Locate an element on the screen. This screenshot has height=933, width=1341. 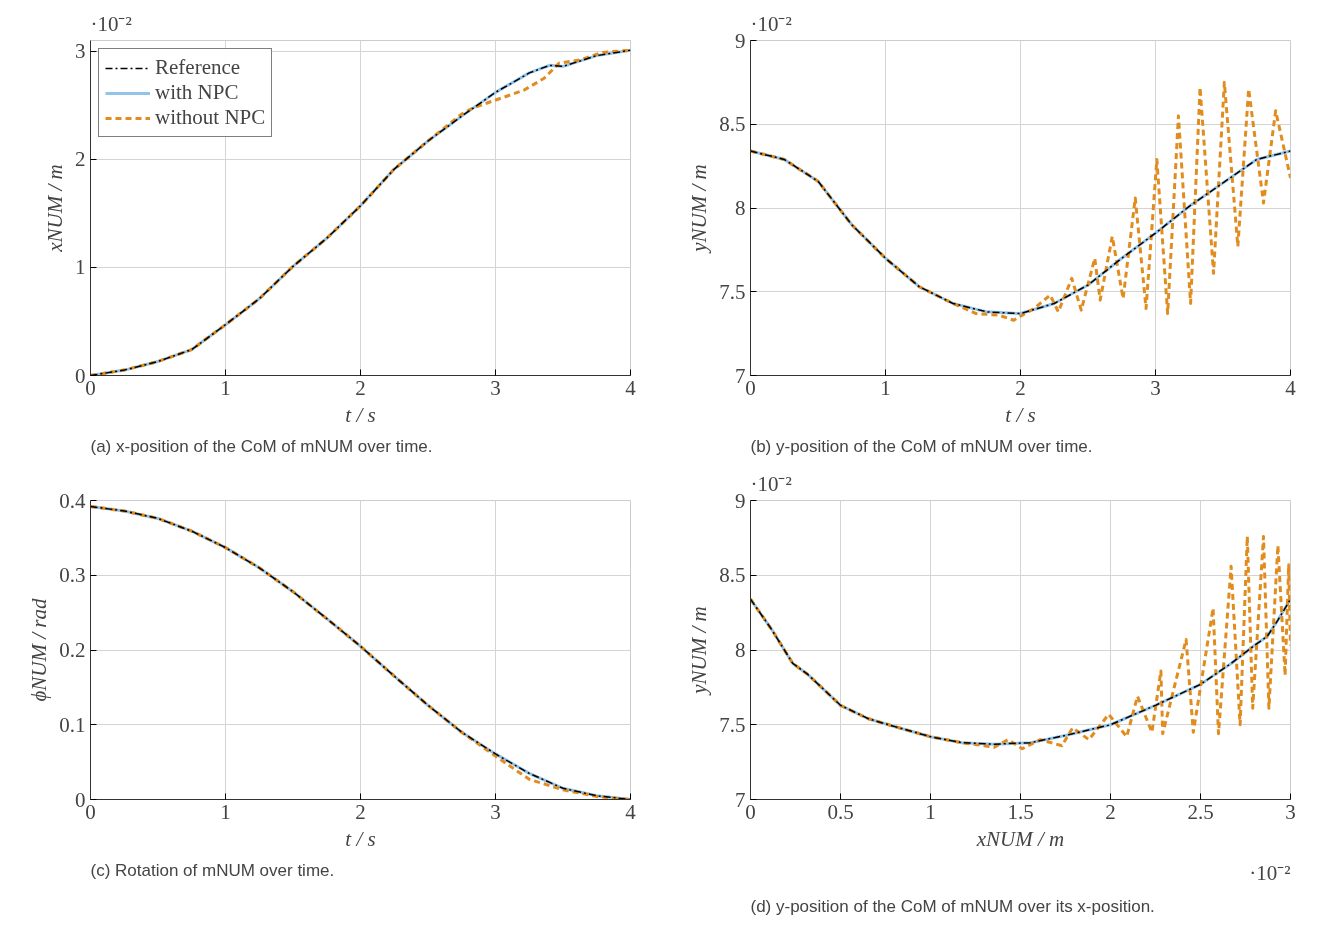
legend-label: Reference is located at coordinates (198, 67).